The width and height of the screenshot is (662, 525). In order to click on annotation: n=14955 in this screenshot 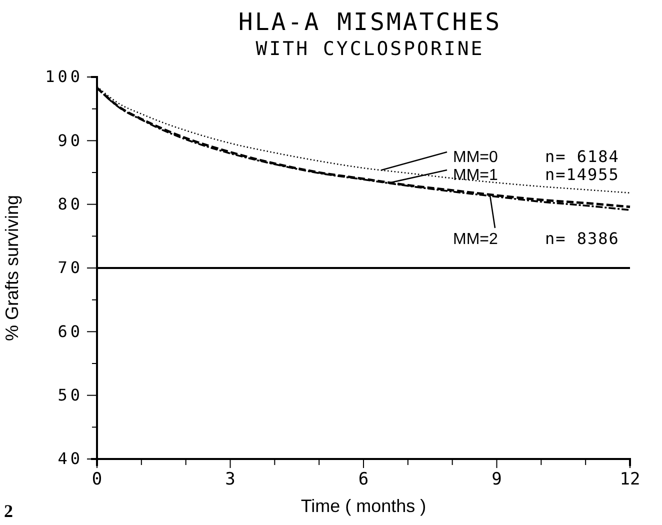, I will do `click(582, 174)`.